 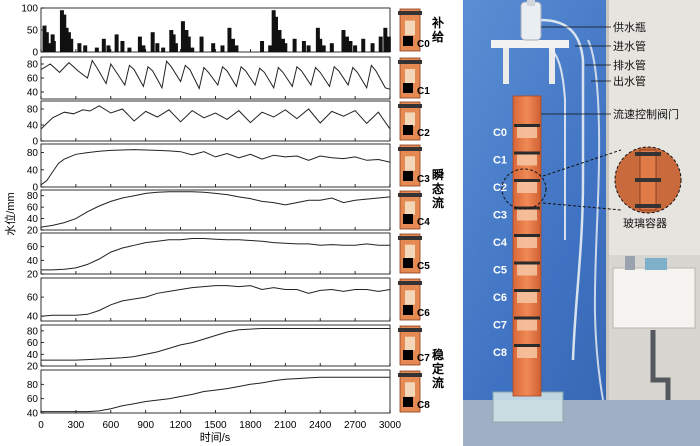 I want to click on panel-C3: 0 40 80 C3, so click(x=228, y=168).